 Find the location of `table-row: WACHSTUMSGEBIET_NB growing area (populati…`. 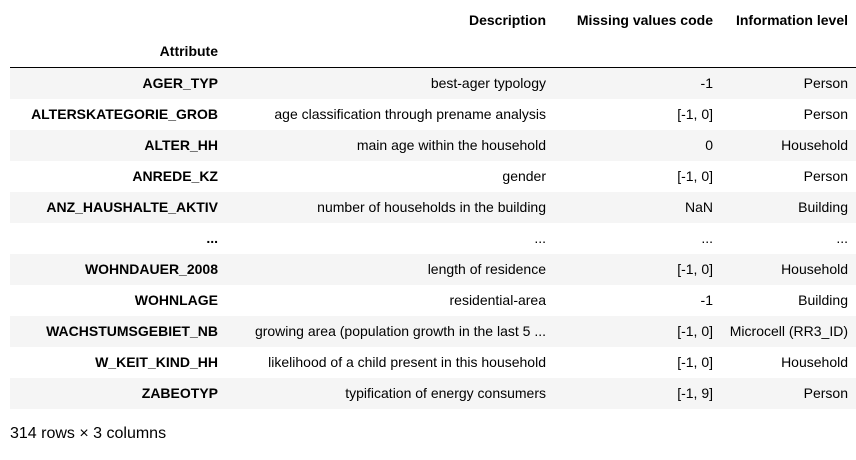

table-row: WACHSTUMSGEBIET_NB growing area (populati… is located at coordinates (433, 331).